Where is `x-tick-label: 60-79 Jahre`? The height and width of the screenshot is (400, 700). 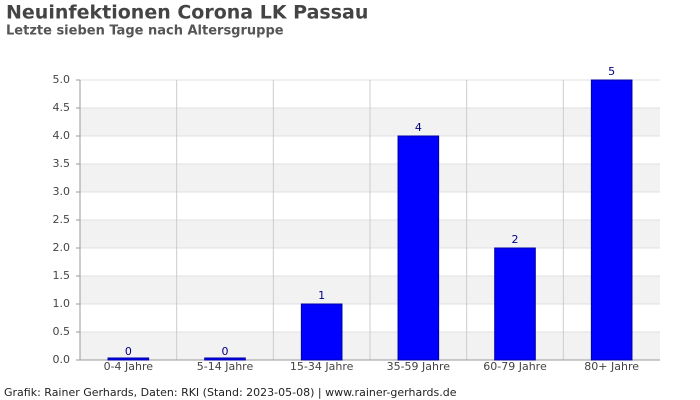
x-tick-label: 60-79 Jahre is located at coordinates (515, 366).